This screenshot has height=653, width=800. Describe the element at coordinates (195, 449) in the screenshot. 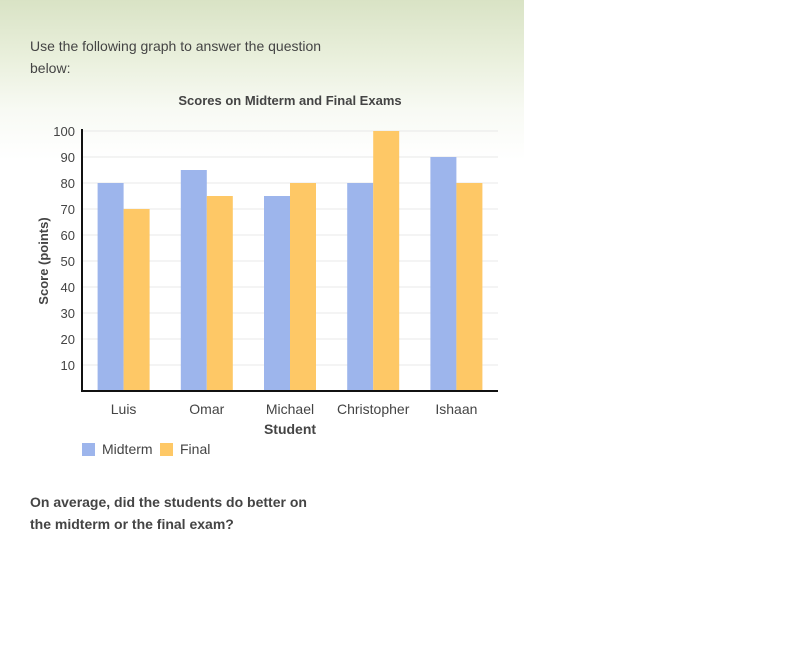

I see `legend-label-final: Final` at that location.